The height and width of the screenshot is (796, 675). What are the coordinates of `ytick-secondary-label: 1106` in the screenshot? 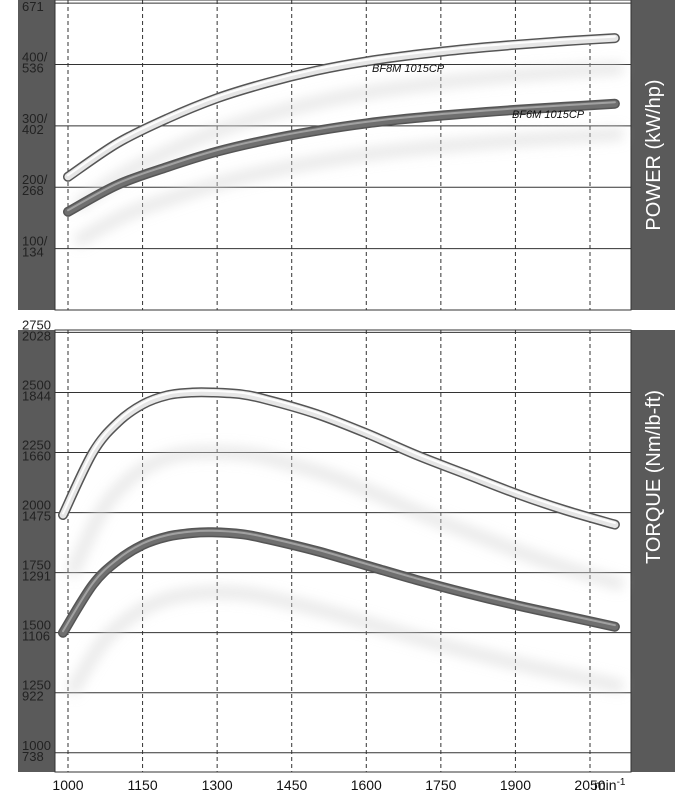 It's located at (36, 636).